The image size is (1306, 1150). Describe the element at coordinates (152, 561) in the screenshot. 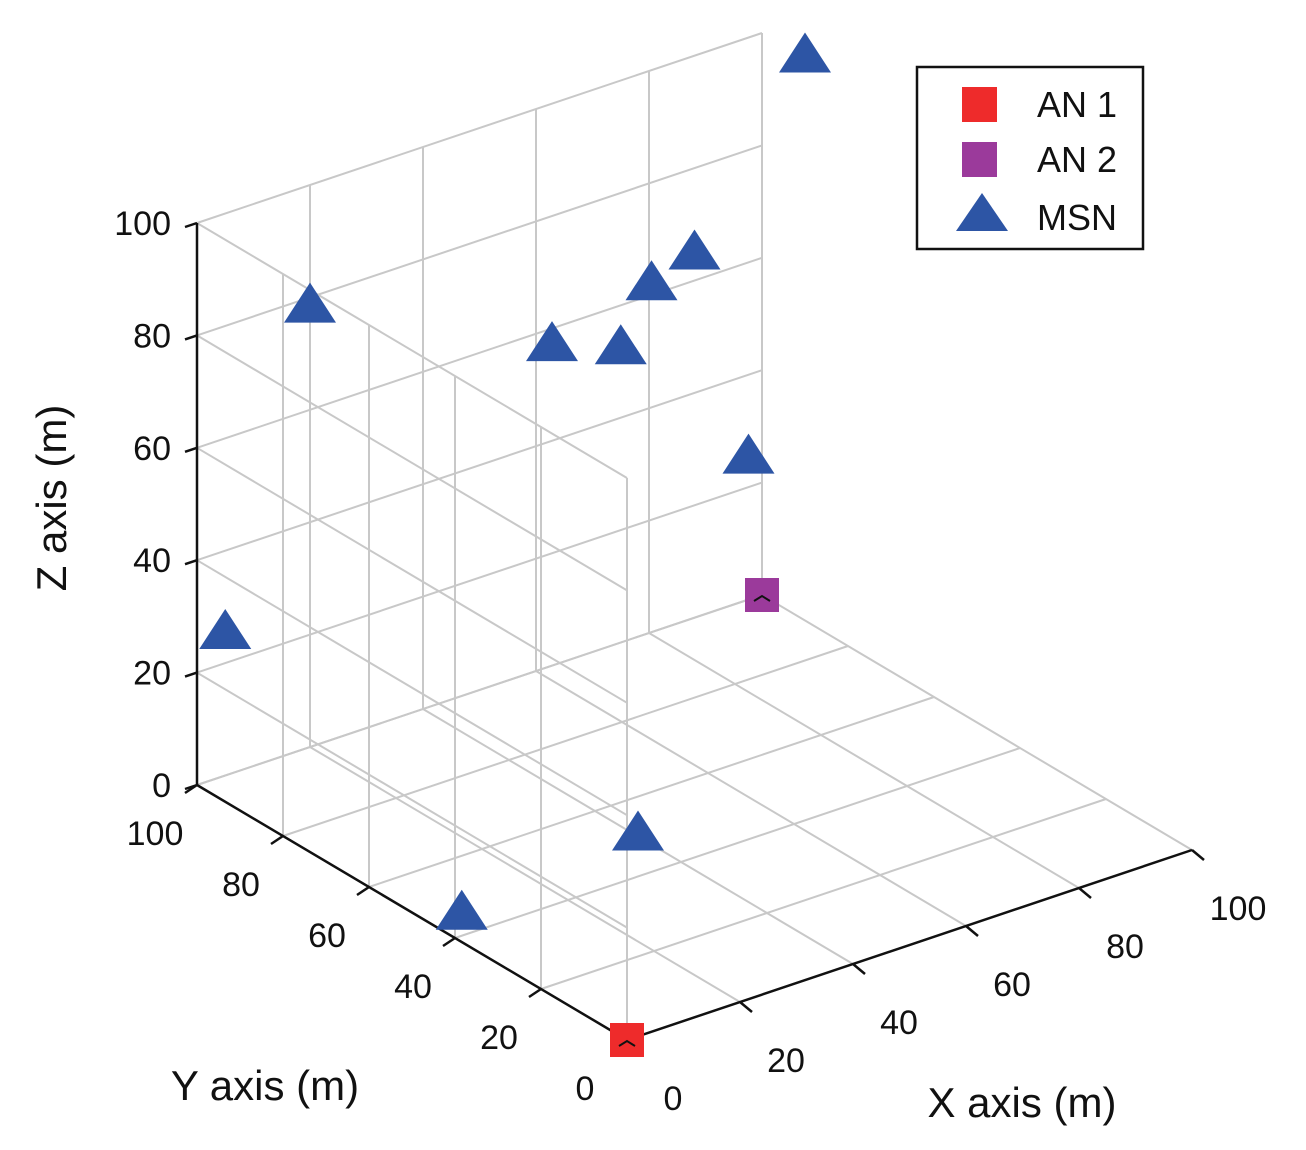

I see `z-tick-label: 40` at that location.